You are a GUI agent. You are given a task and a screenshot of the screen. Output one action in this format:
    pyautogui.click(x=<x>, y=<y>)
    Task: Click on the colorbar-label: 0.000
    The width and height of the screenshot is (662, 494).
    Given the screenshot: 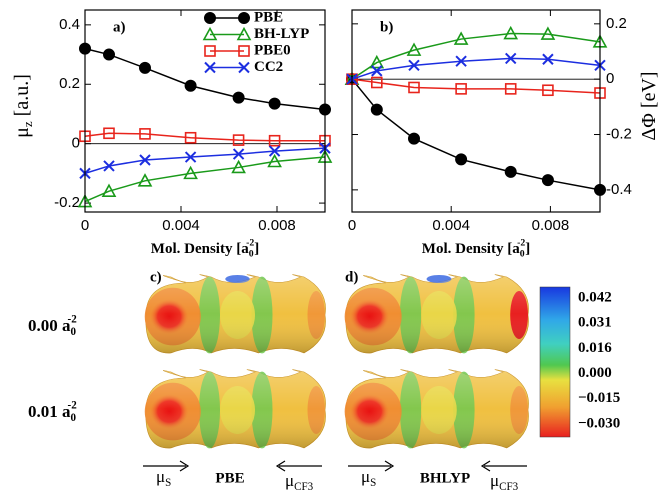 What is the action you would take?
    pyautogui.click(x=595, y=373)
    